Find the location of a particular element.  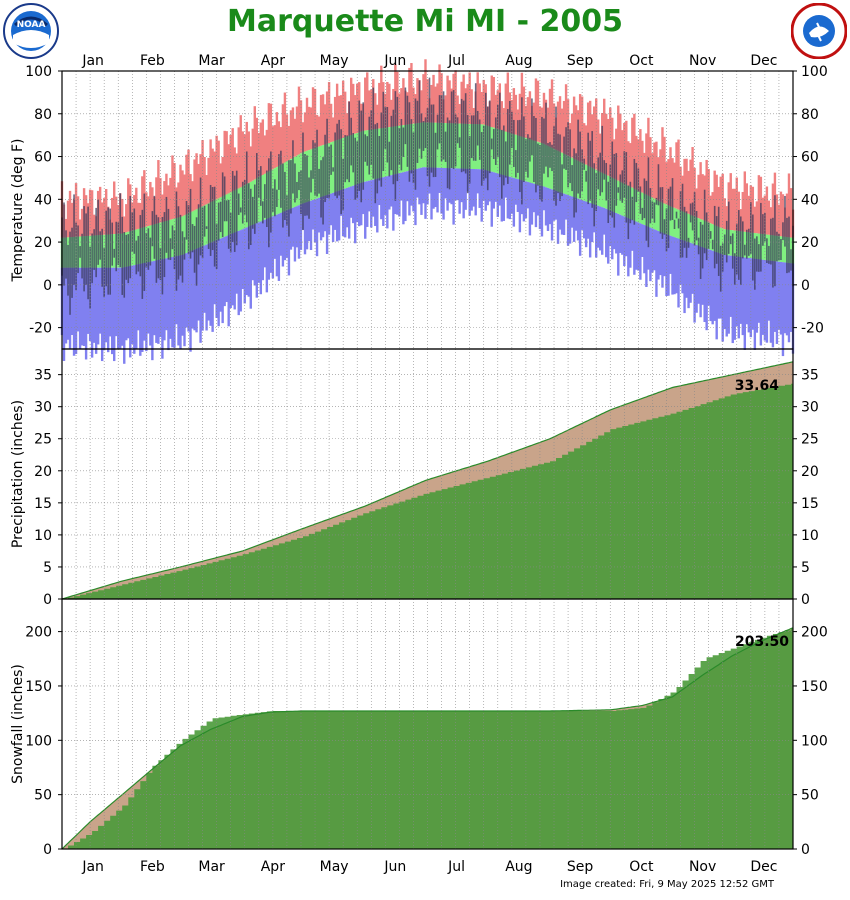

y-tick-label-right: 50 is located at coordinates (810, 796).